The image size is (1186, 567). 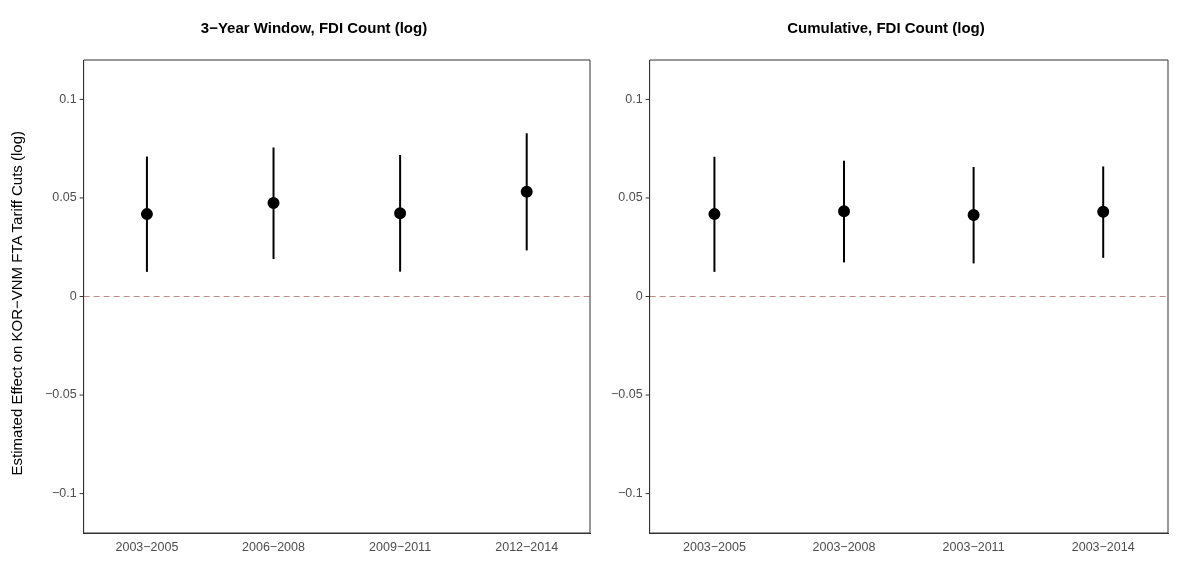 What do you see at coordinates (886, 28) in the screenshot?
I see `chart-title: Cumulative, FDI Count (log)` at bounding box center [886, 28].